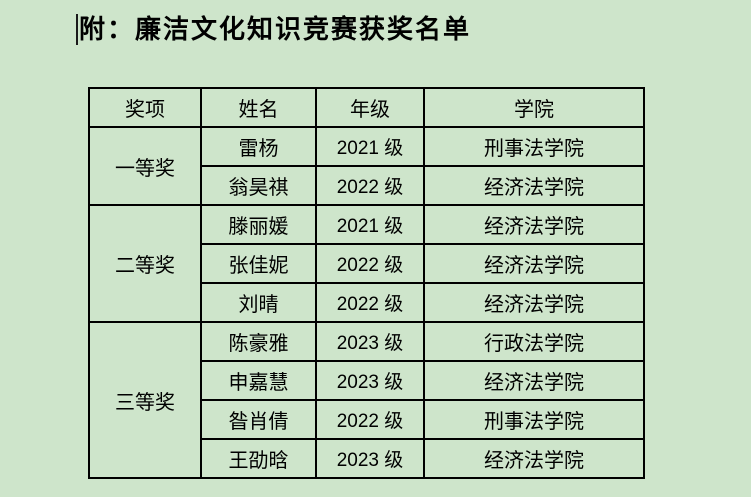  What do you see at coordinates (534, 341) in the screenshot?
I see `college-cell: 行政法学院` at bounding box center [534, 341].